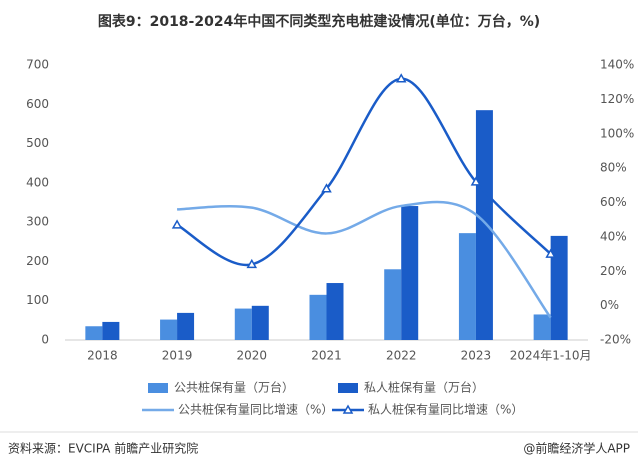  What do you see at coordinates (37, 300) in the screenshot?
I see `y-tick-label: 100` at bounding box center [37, 300].